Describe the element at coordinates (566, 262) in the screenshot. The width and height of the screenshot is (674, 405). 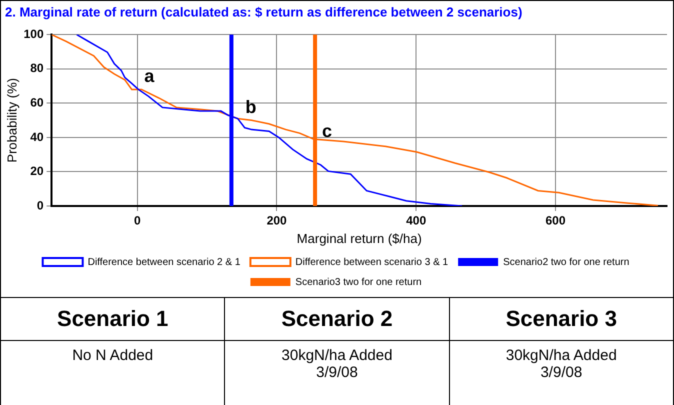
I see `legend-label: Scenario2 two for one return` at that location.